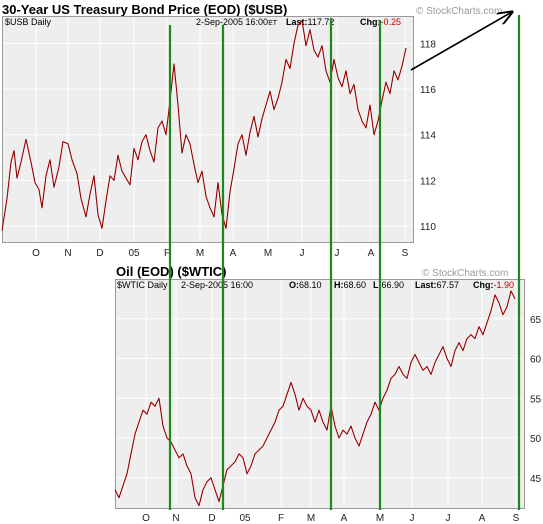  I want to click on usb-x-tick-label: D, so click(99, 253).